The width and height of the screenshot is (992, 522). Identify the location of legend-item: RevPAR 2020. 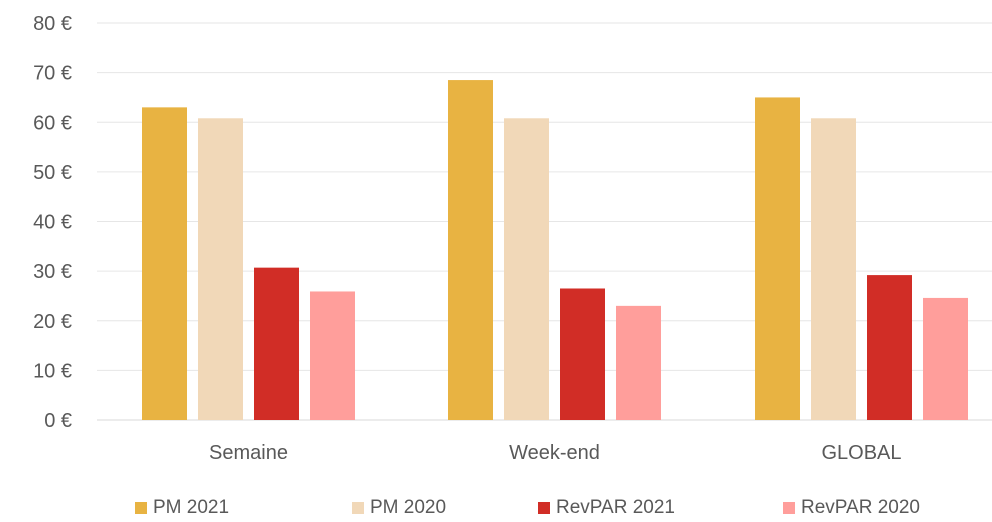
(851, 508).